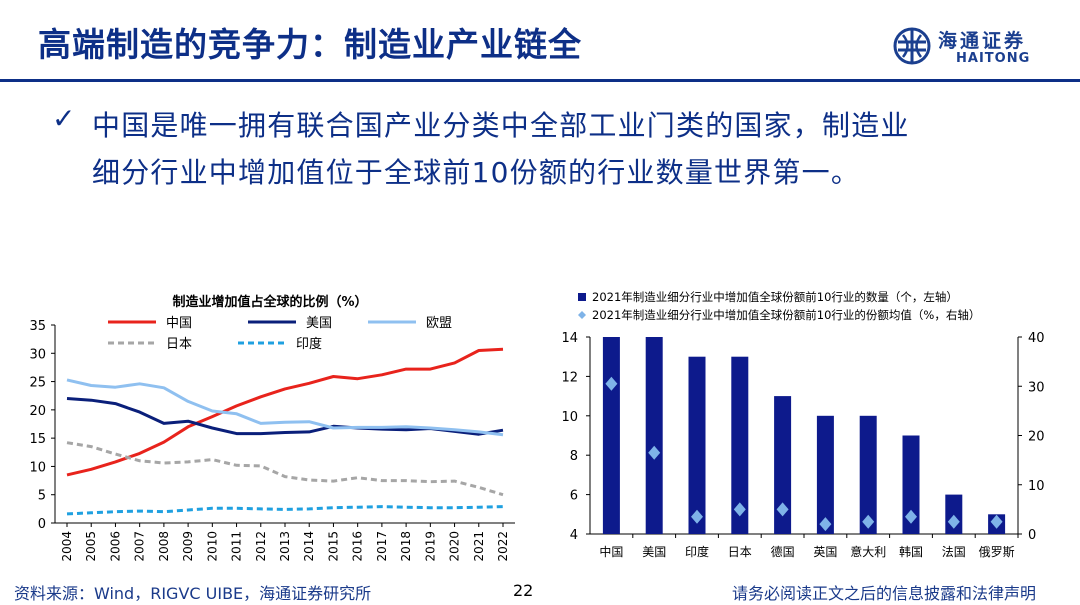 This screenshot has width=1080, height=605. Describe the element at coordinates (503, 546) in the screenshot. I see `x-tick-label: 2022` at that location.